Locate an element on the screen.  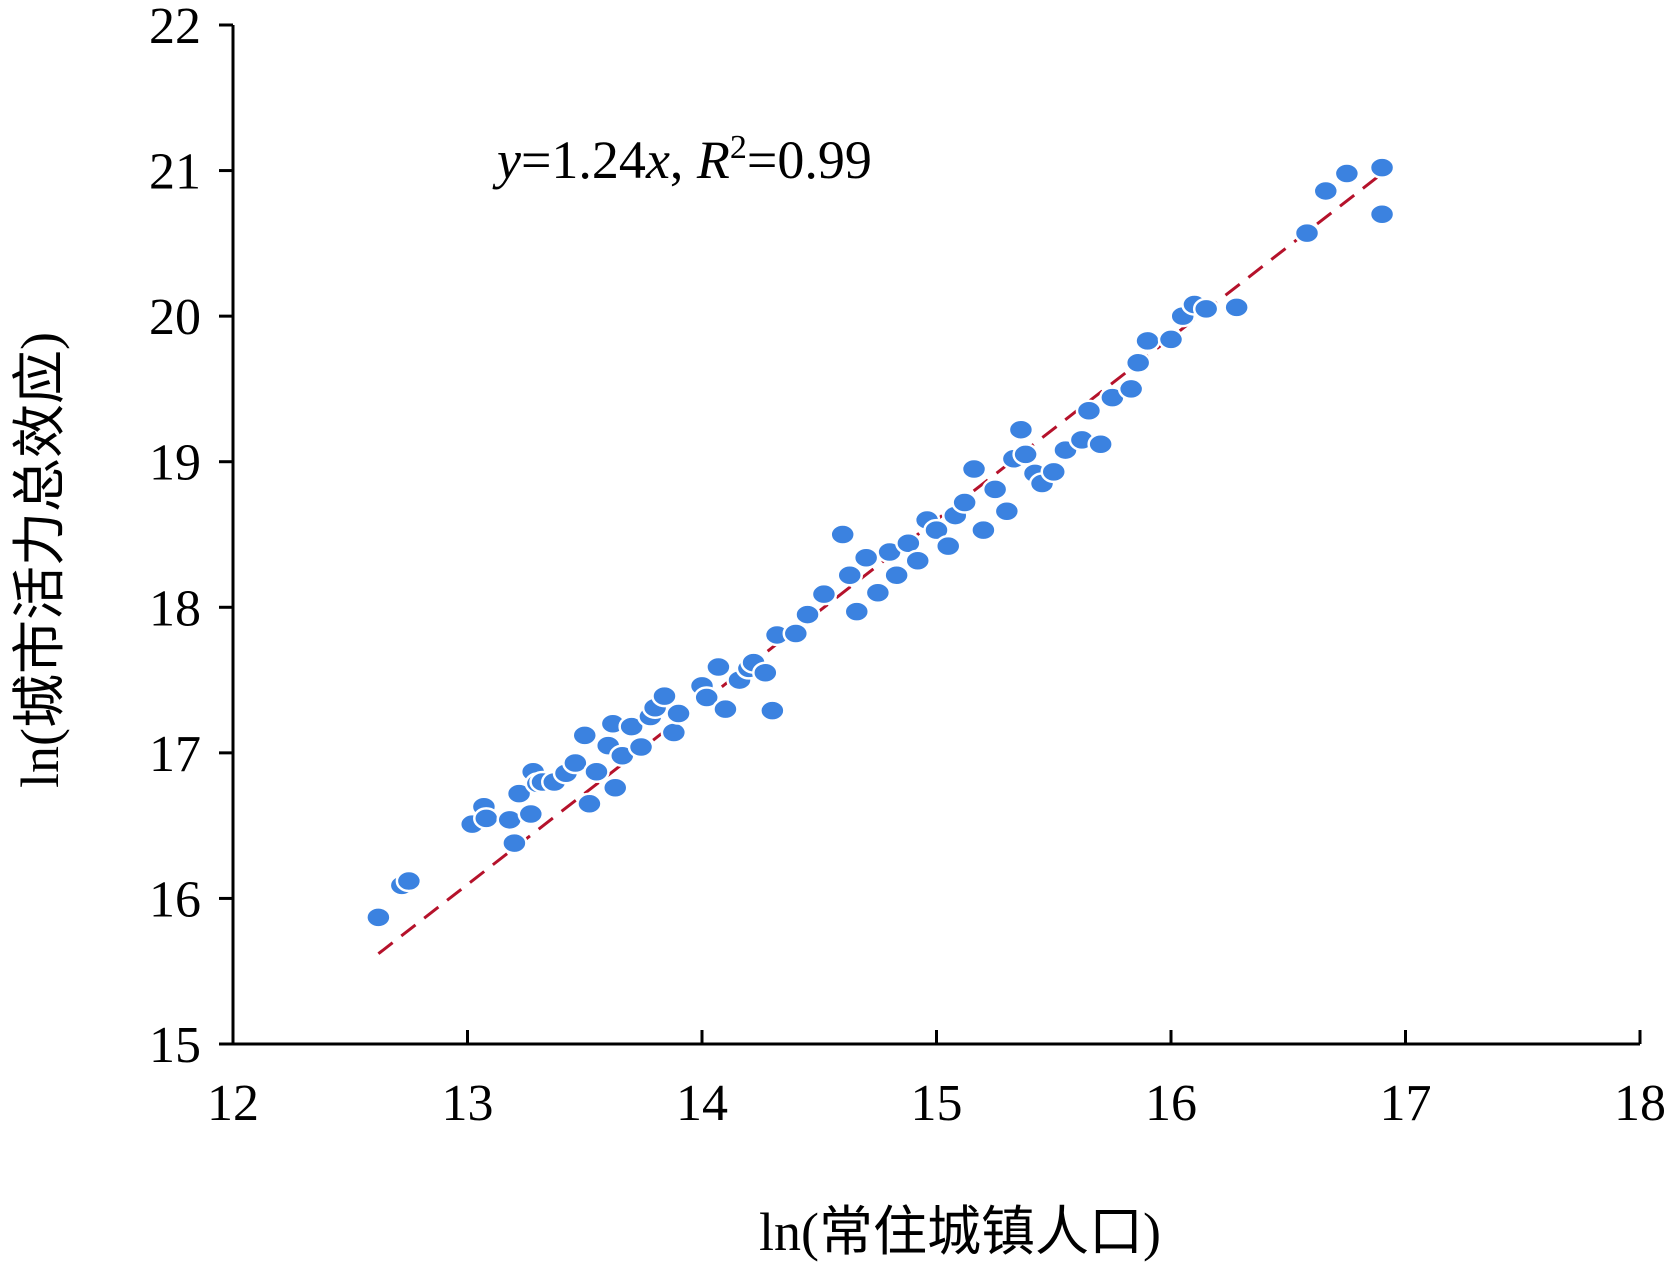
y-axis-title: ln(城市活力总效应) is located at coordinates (40, 560).